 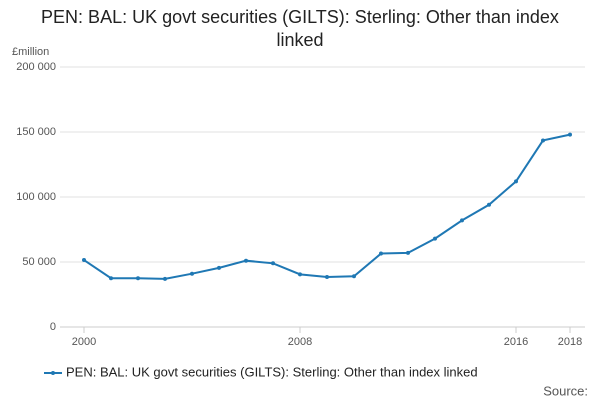 I want to click on source: Source:, so click(x=565, y=390).